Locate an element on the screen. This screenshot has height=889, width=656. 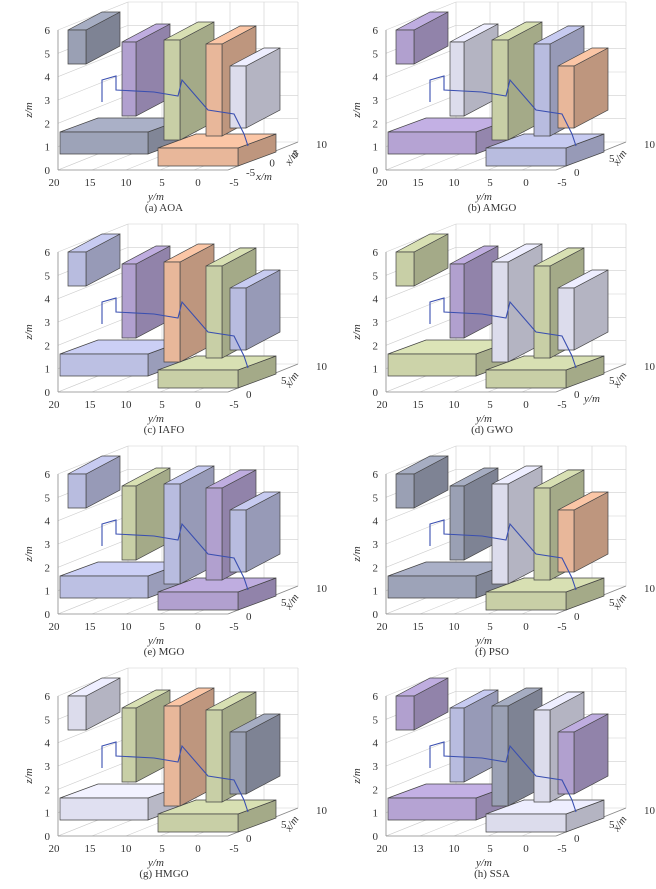
panel-h-plot: 0 1 2 3 4 5 6 20 13 10 5 0 -5 0 5 10 z/m y/m x/m is located at coordinates (503, 768).